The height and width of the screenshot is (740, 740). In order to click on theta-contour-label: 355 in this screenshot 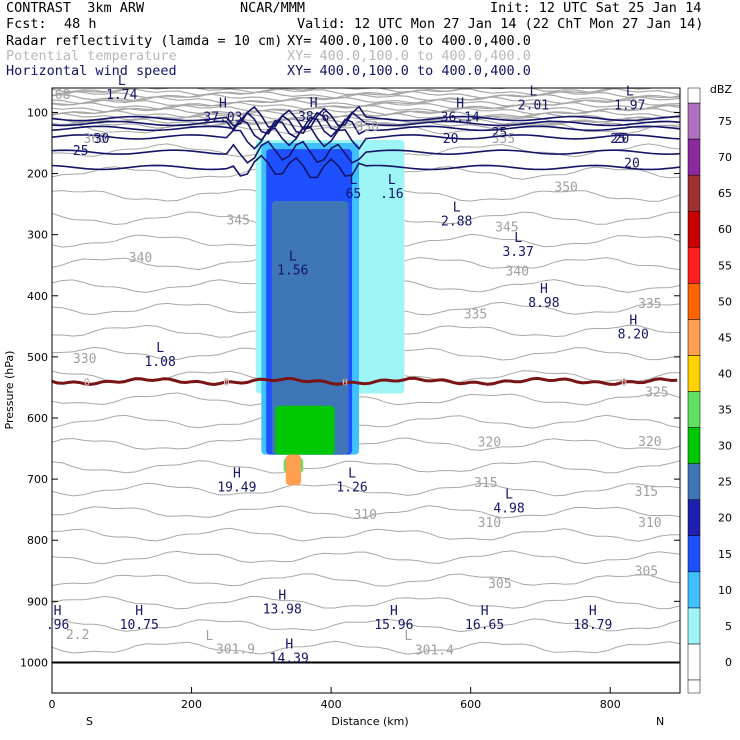, I will do `click(503, 139)`.